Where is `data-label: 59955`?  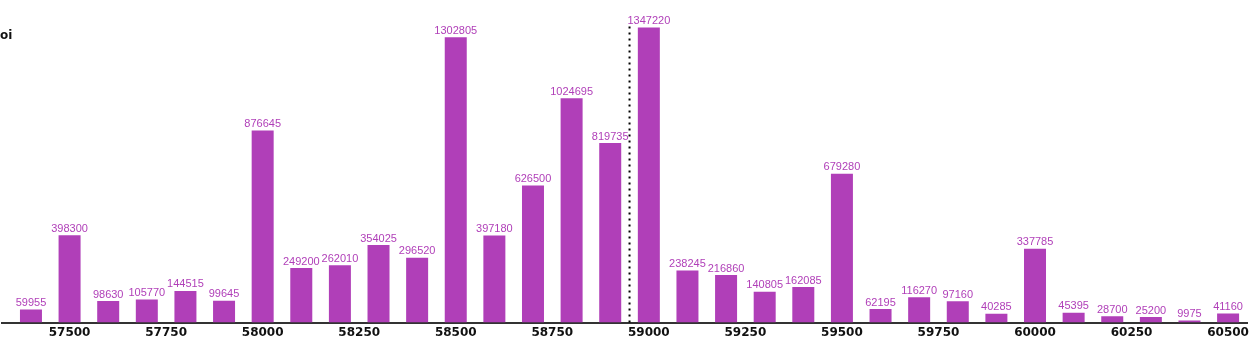
data-label: 59955 is located at coordinates (31, 302).